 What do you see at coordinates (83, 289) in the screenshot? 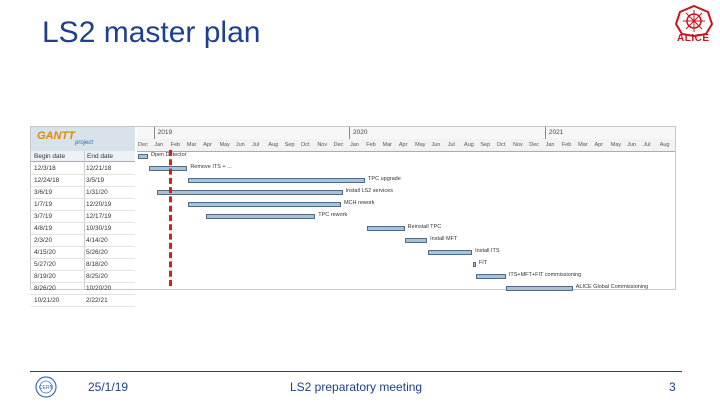
I see `task-row: 8/26/20 10/20/20` at bounding box center [83, 289].